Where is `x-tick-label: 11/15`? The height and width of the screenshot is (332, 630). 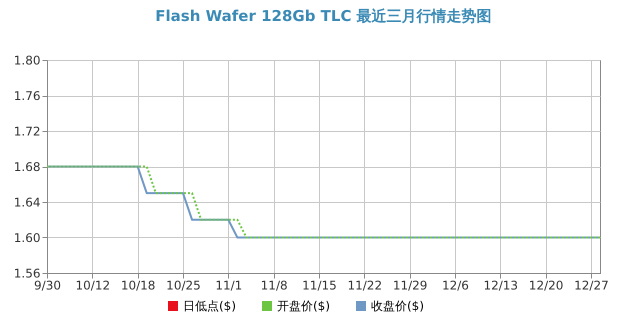 x-tick-label: 11/15 is located at coordinates (319, 285).